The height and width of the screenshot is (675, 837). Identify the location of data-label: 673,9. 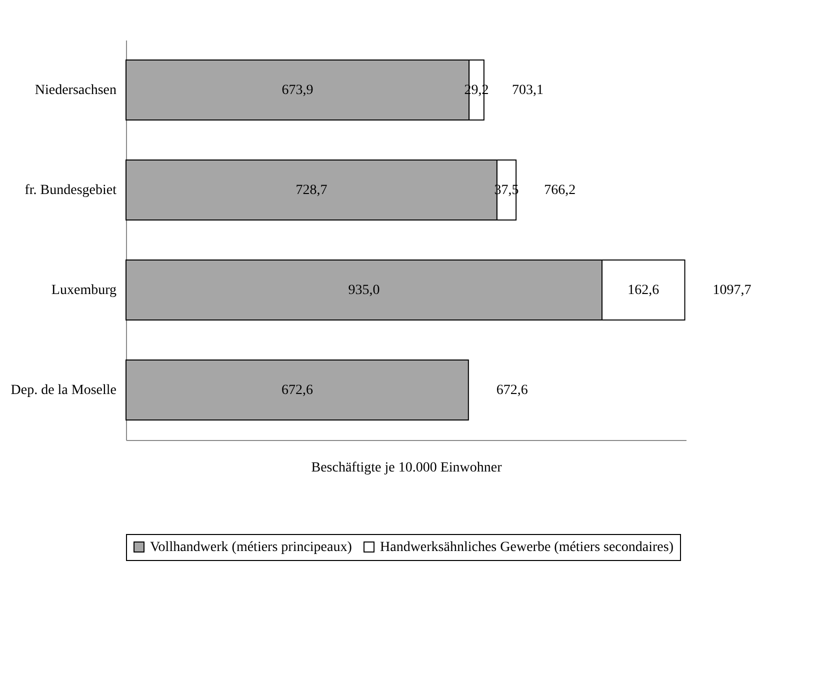
(298, 90).